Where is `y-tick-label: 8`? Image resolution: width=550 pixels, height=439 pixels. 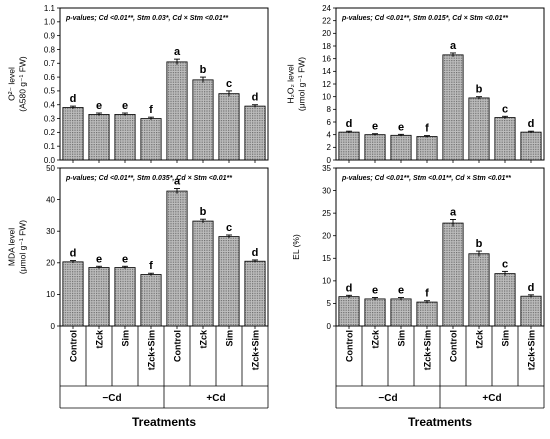 y-tick-label: 8 is located at coordinates (329, 109).